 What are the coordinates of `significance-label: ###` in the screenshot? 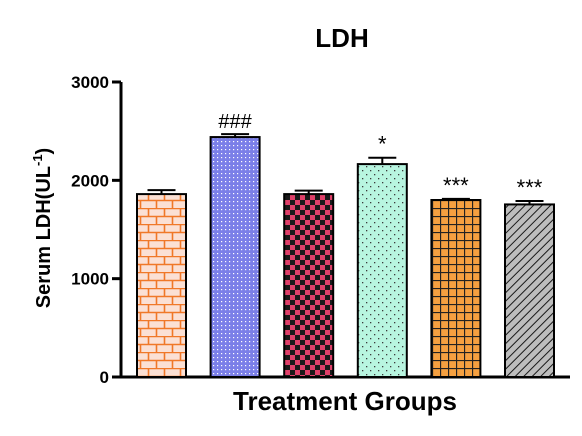 It's located at (235, 122).